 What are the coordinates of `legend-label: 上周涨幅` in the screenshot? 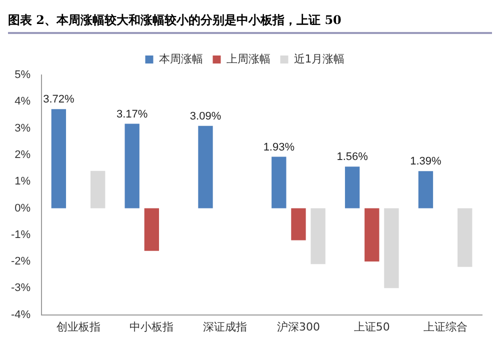 It's located at (248, 59).